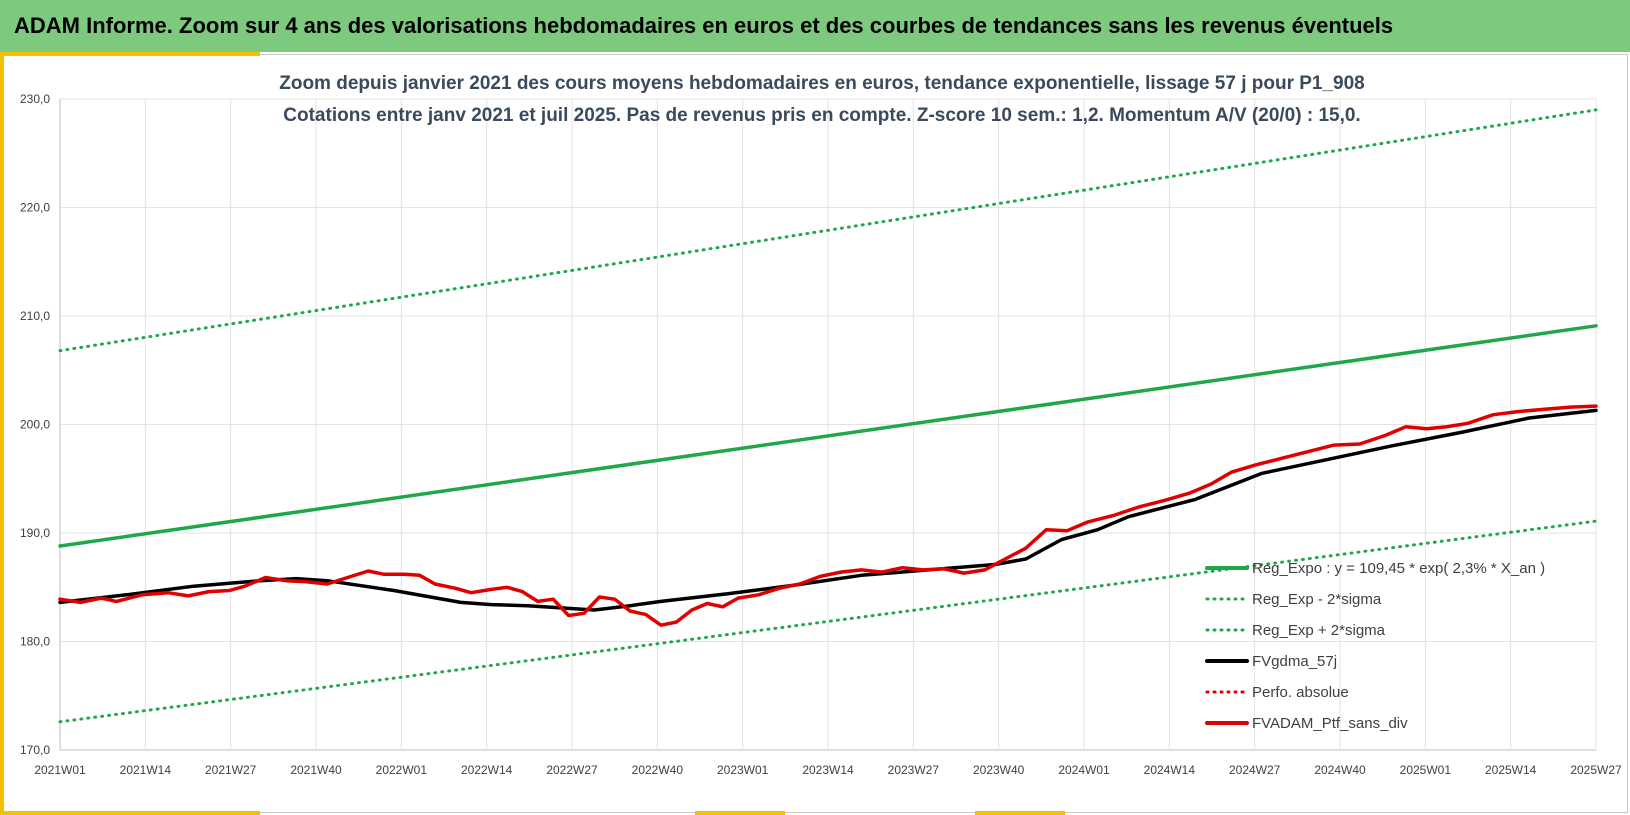 The width and height of the screenshot is (1630, 815). I want to click on legend-label: FVgdma_57j, so click(1294, 661).